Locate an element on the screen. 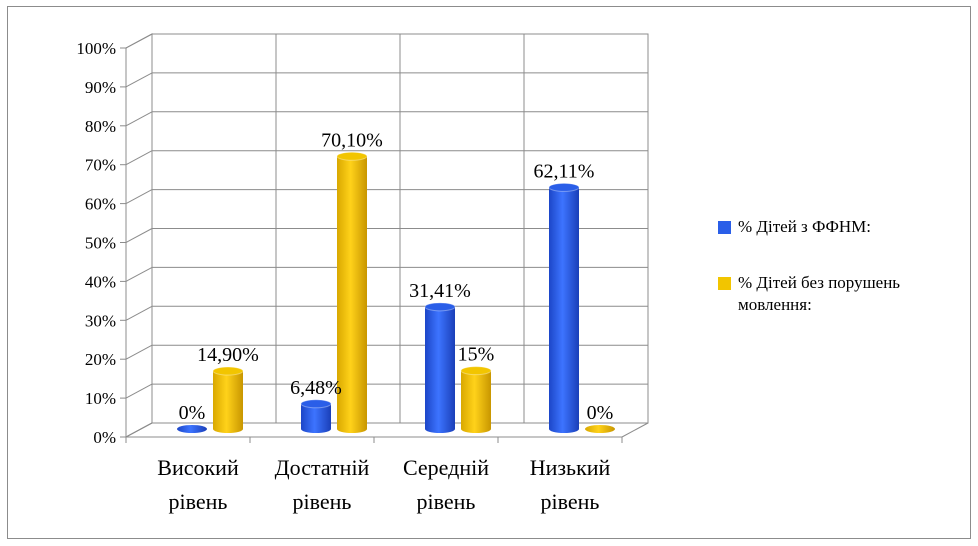  y-tick-label: 90% is located at coordinates (100, 87).